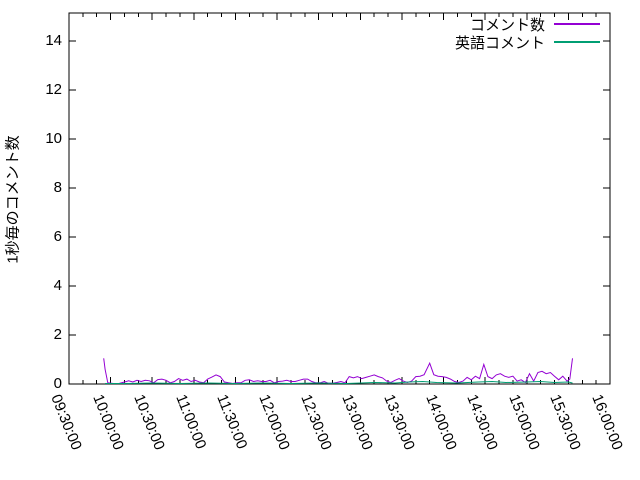 The image size is (640, 480). What do you see at coordinates (57, 187) in the screenshot?
I see `y-tick-label: 8` at bounding box center [57, 187].